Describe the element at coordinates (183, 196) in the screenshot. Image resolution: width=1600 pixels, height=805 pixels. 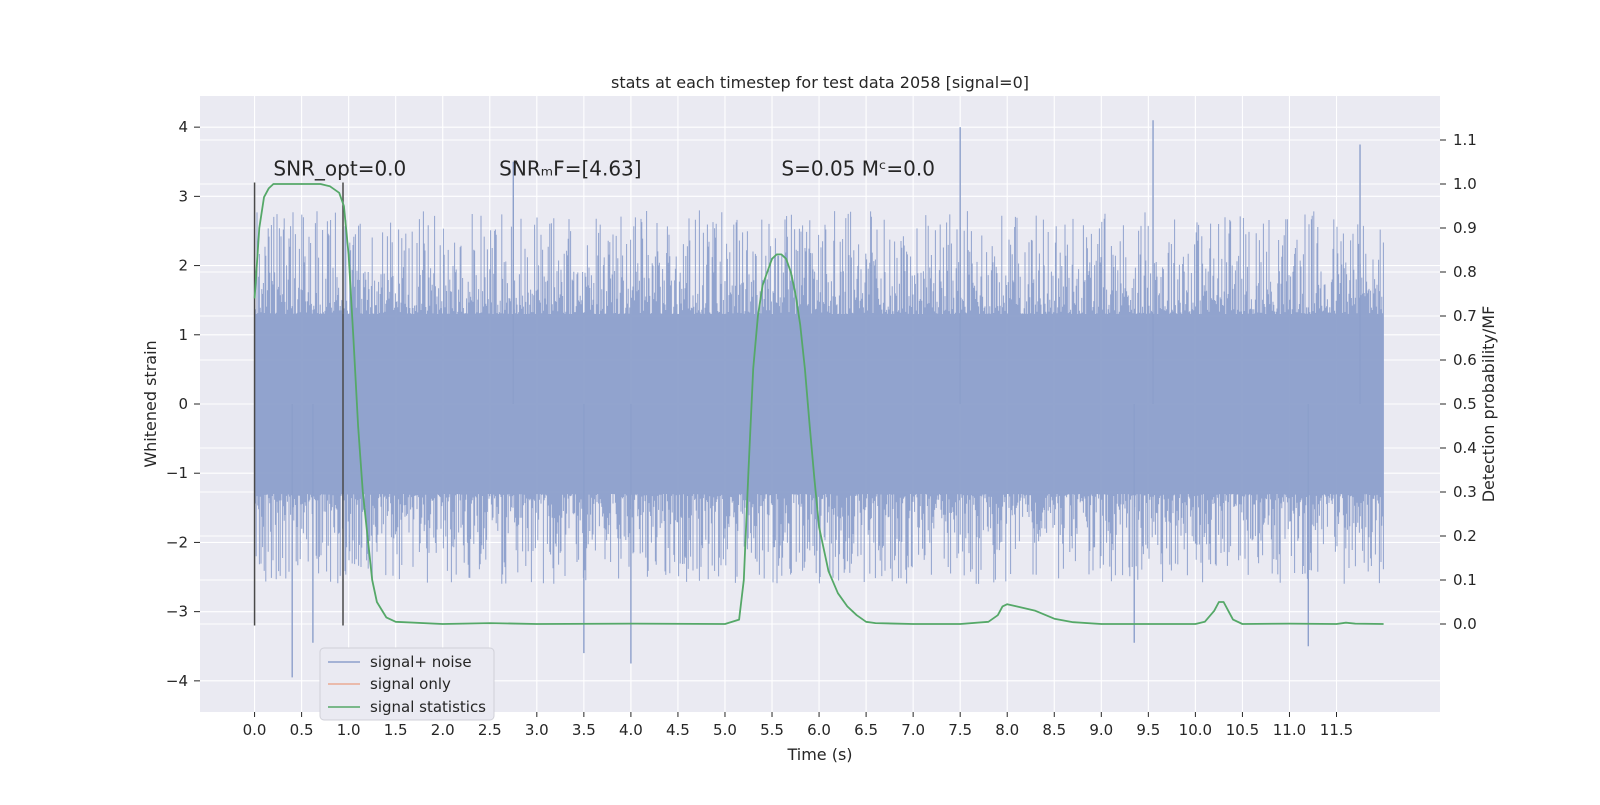
I see `y-left-tick-label: 3` at that location.